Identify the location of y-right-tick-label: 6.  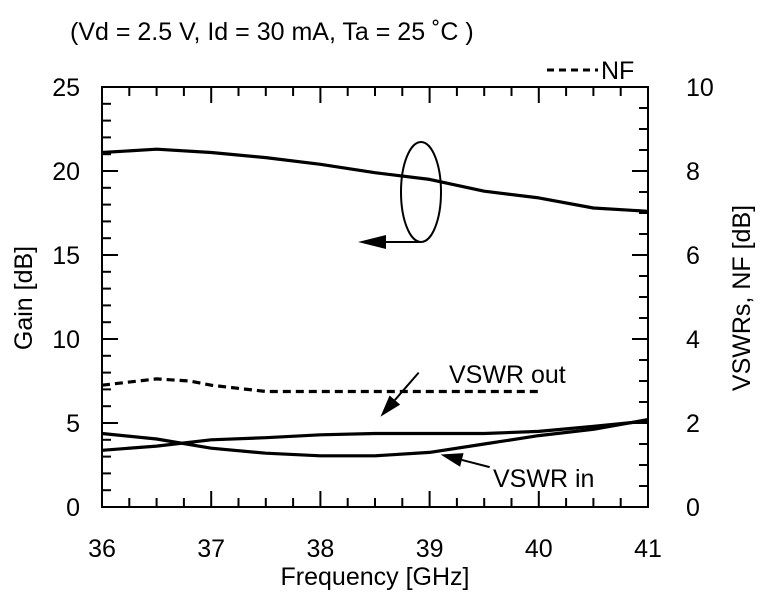
(693, 256).